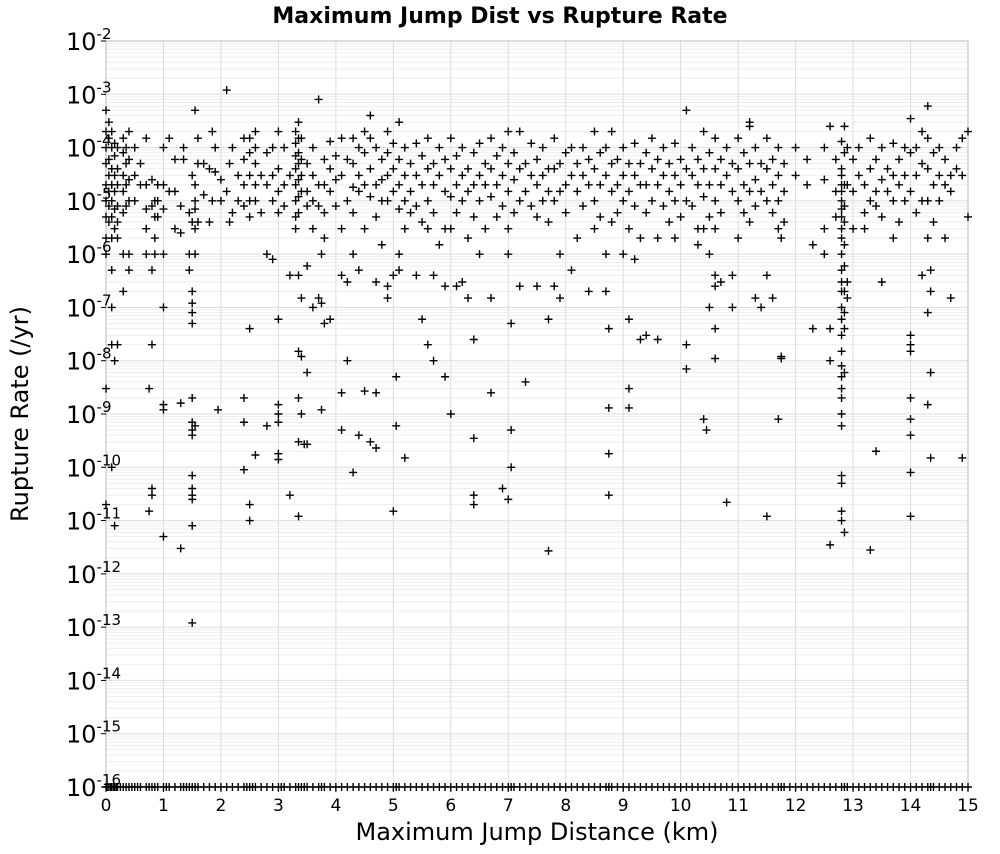 This screenshot has width=1000, height=854. What do you see at coordinates (93, 733) in the screenshot?
I see `y-tick-label: 10-15` at bounding box center [93, 733].